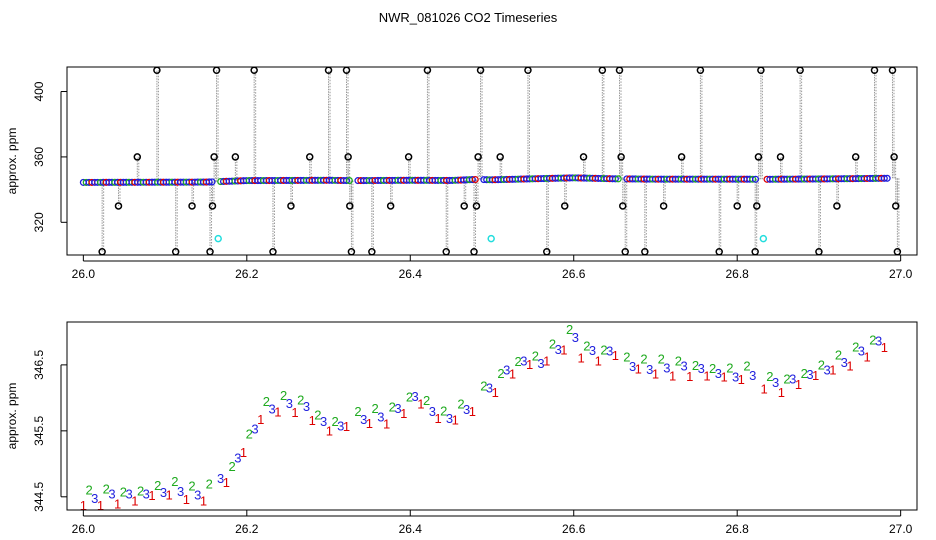 The image size is (936, 540). I want to click on top-x-tick-label: 26.4, so click(411, 274).